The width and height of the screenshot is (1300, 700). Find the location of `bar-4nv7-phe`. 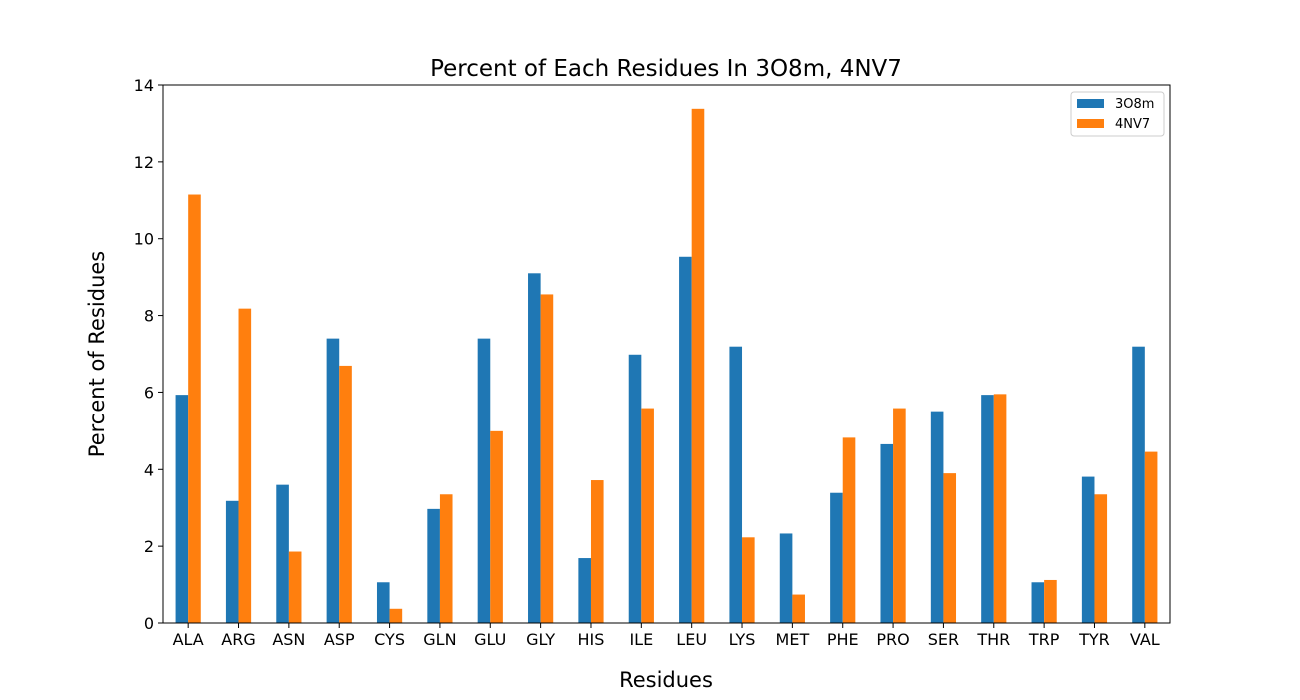

bar-4nv7-phe is located at coordinates (849, 530).